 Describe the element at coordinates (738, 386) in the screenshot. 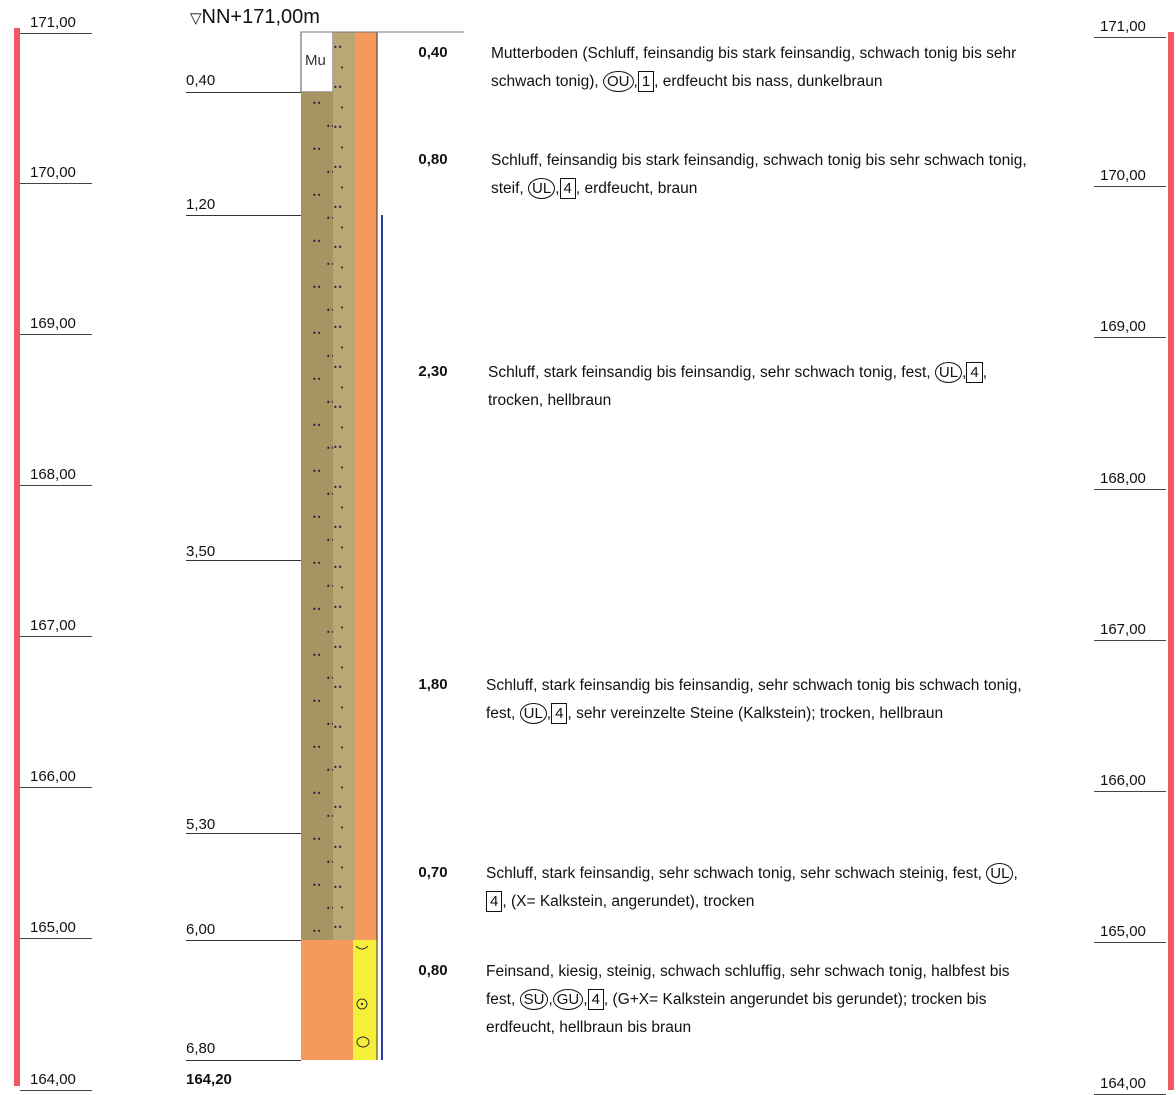

I see `description-text: , trocken, hellbraun` at that location.